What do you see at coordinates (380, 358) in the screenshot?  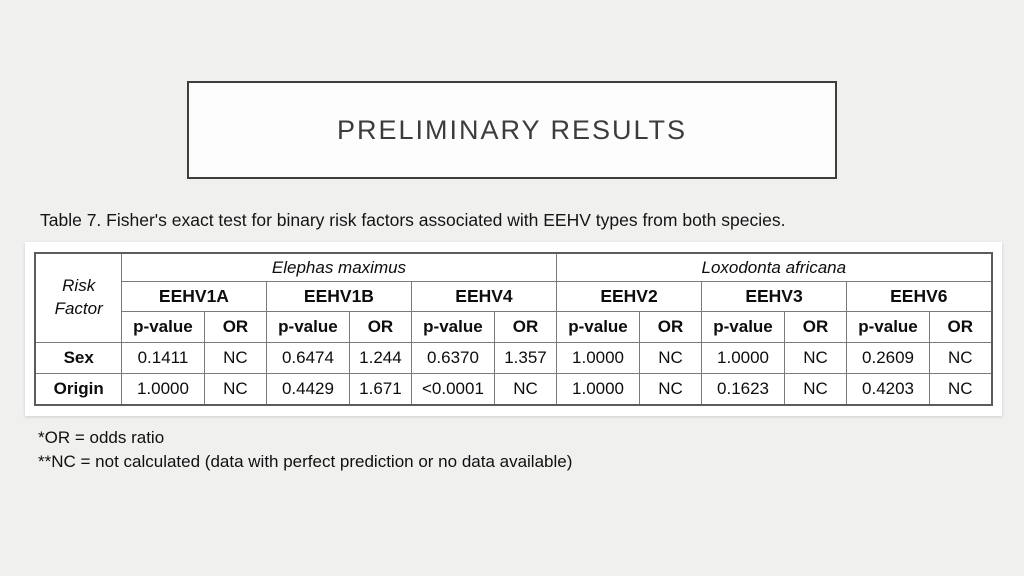 I see `cell-value: 1.244` at bounding box center [380, 358].